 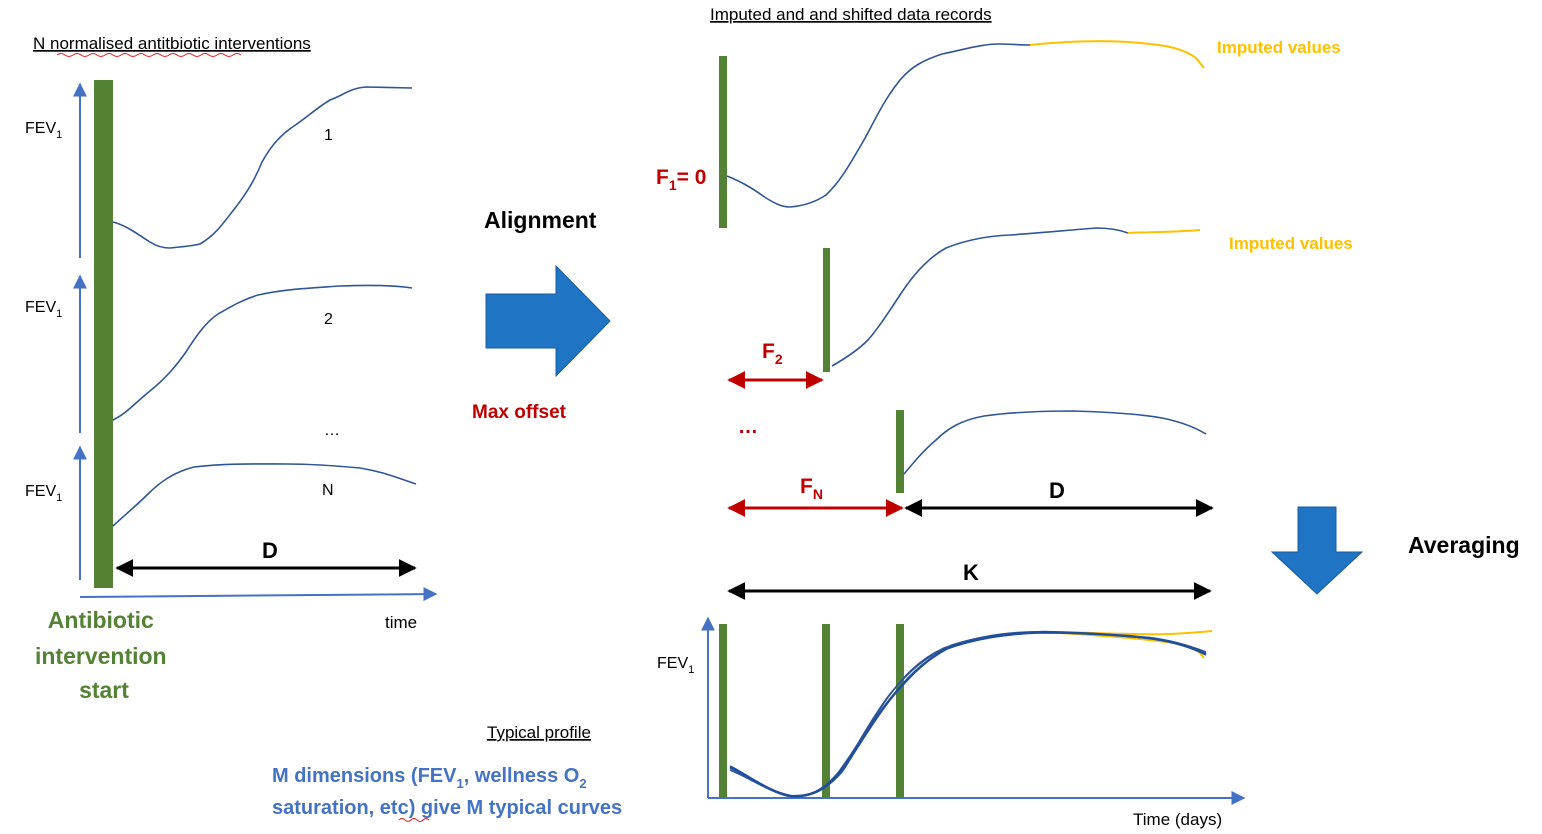 What do you see at coordinates (548, 321) in the screenshot?
I see `alignment-arrow-icon` at bounding box center [548, 321].